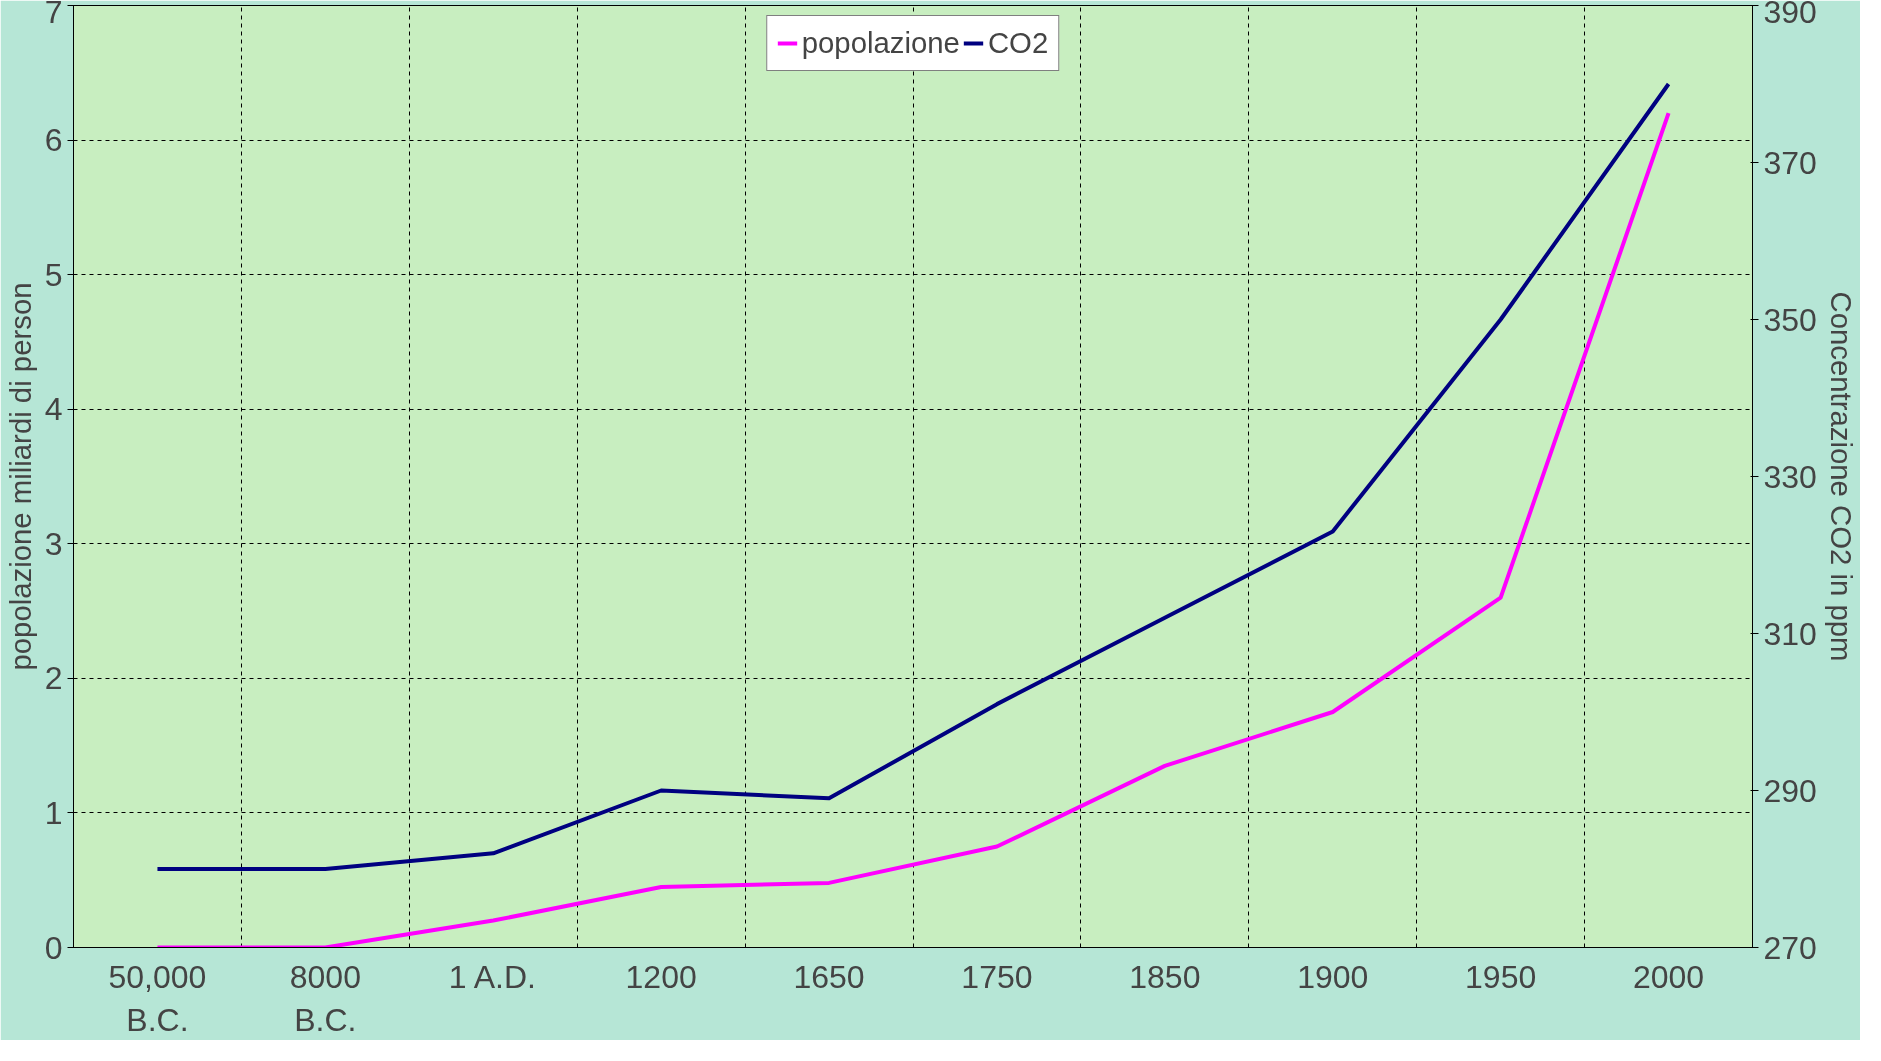 Image resolution: width=1881 pixels, height=1061 pixels. What do you see at coordinates (880, 43) in the screenshot?
I see `legend-label: popolazione` at bounding box center [880, 43].